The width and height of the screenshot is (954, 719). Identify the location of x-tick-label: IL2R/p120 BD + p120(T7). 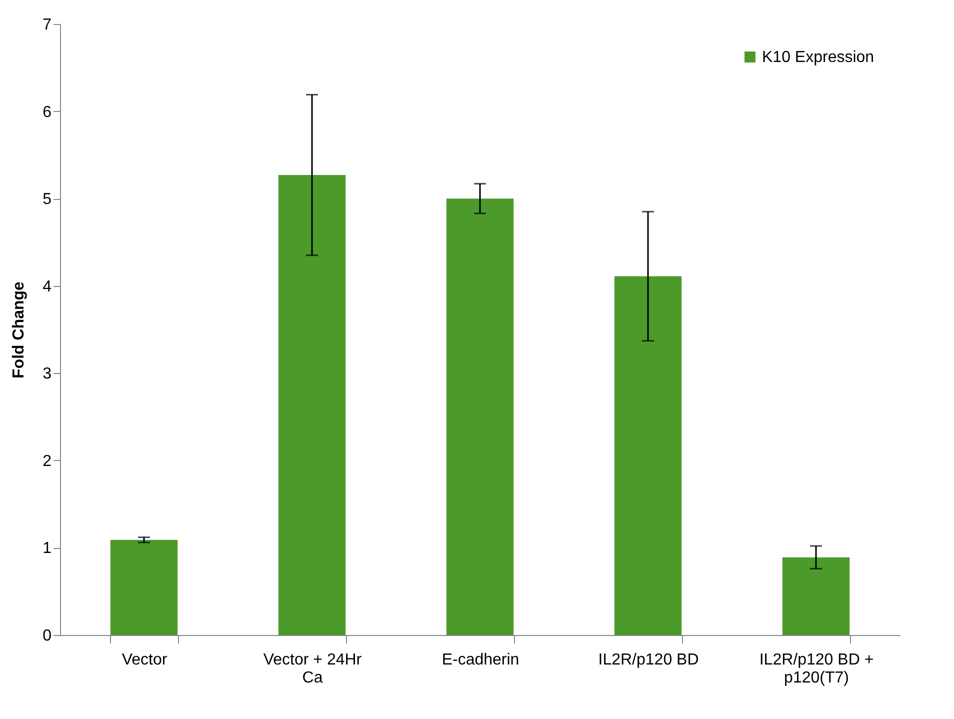
(816, 669).